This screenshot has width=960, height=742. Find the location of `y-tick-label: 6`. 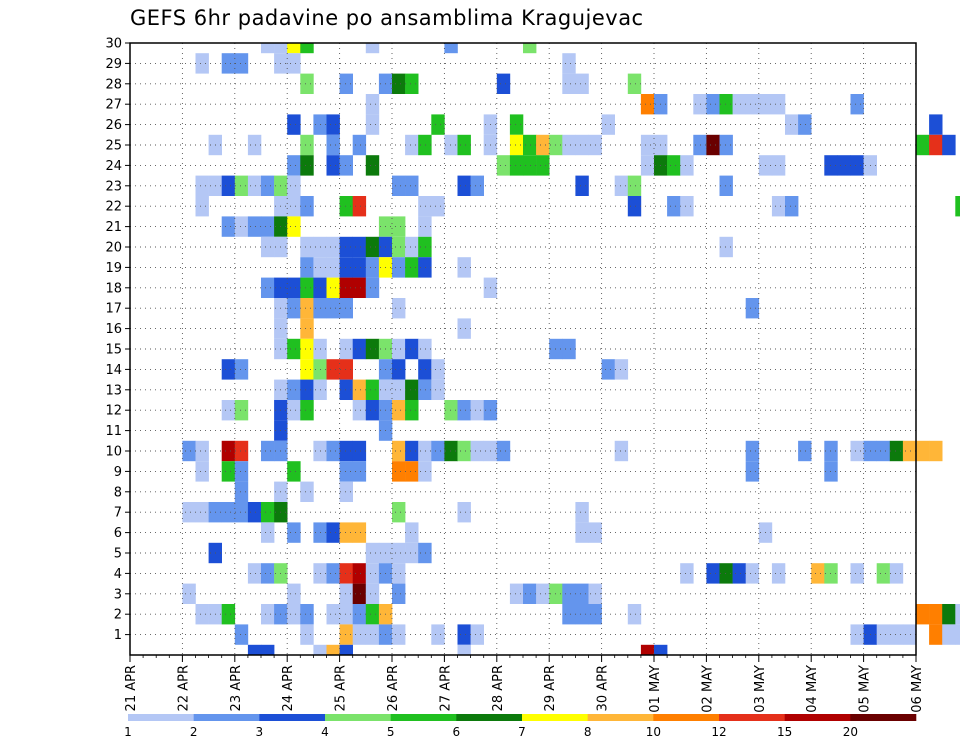

y-tick-label: 6 is located at coordinates (118, 533).